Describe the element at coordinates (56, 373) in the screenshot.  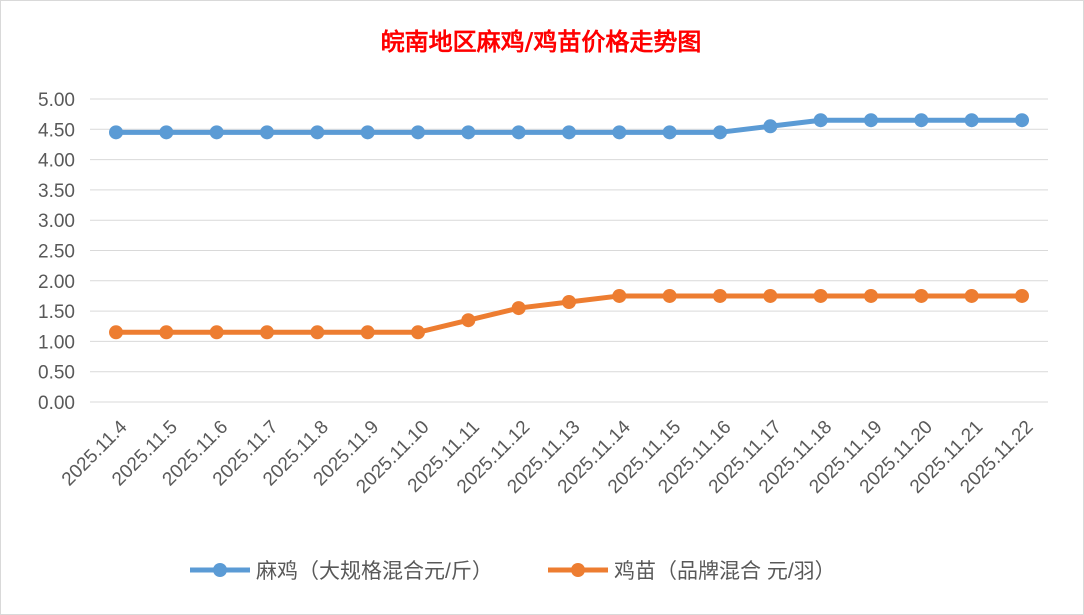
I see `y-tick-label: 0.50` at that location.